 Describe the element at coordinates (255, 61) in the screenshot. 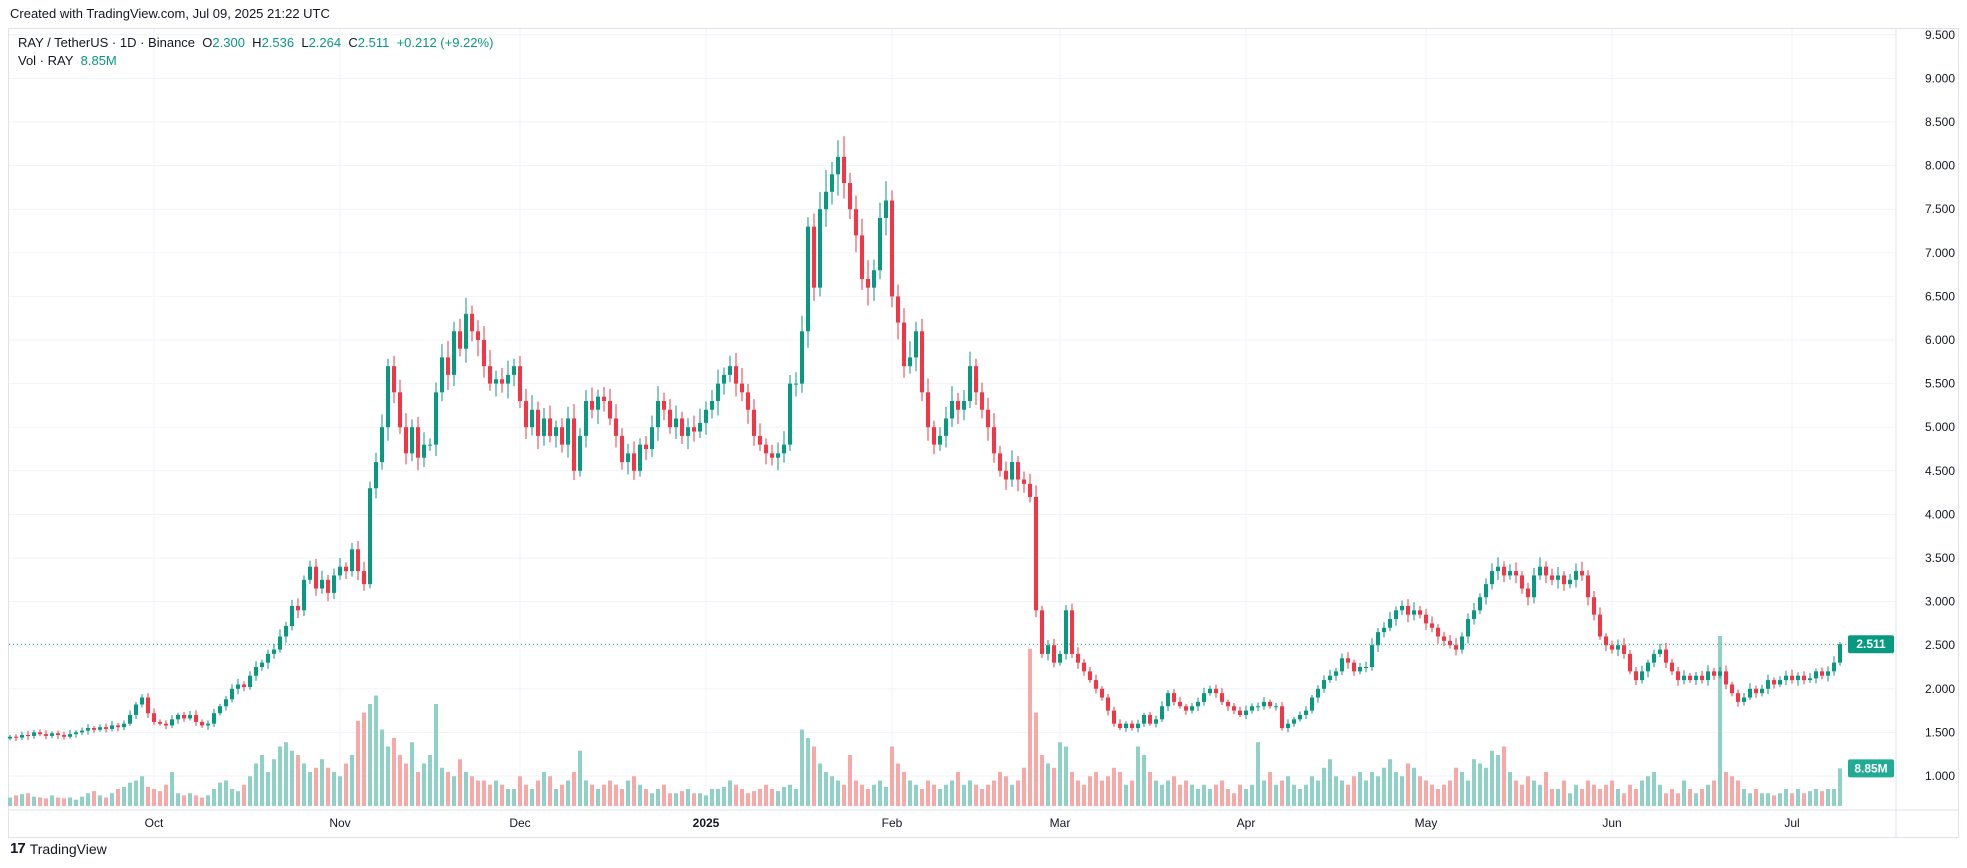

I see `volume-legend-row: Vol · RAY 8.85M` at that location.